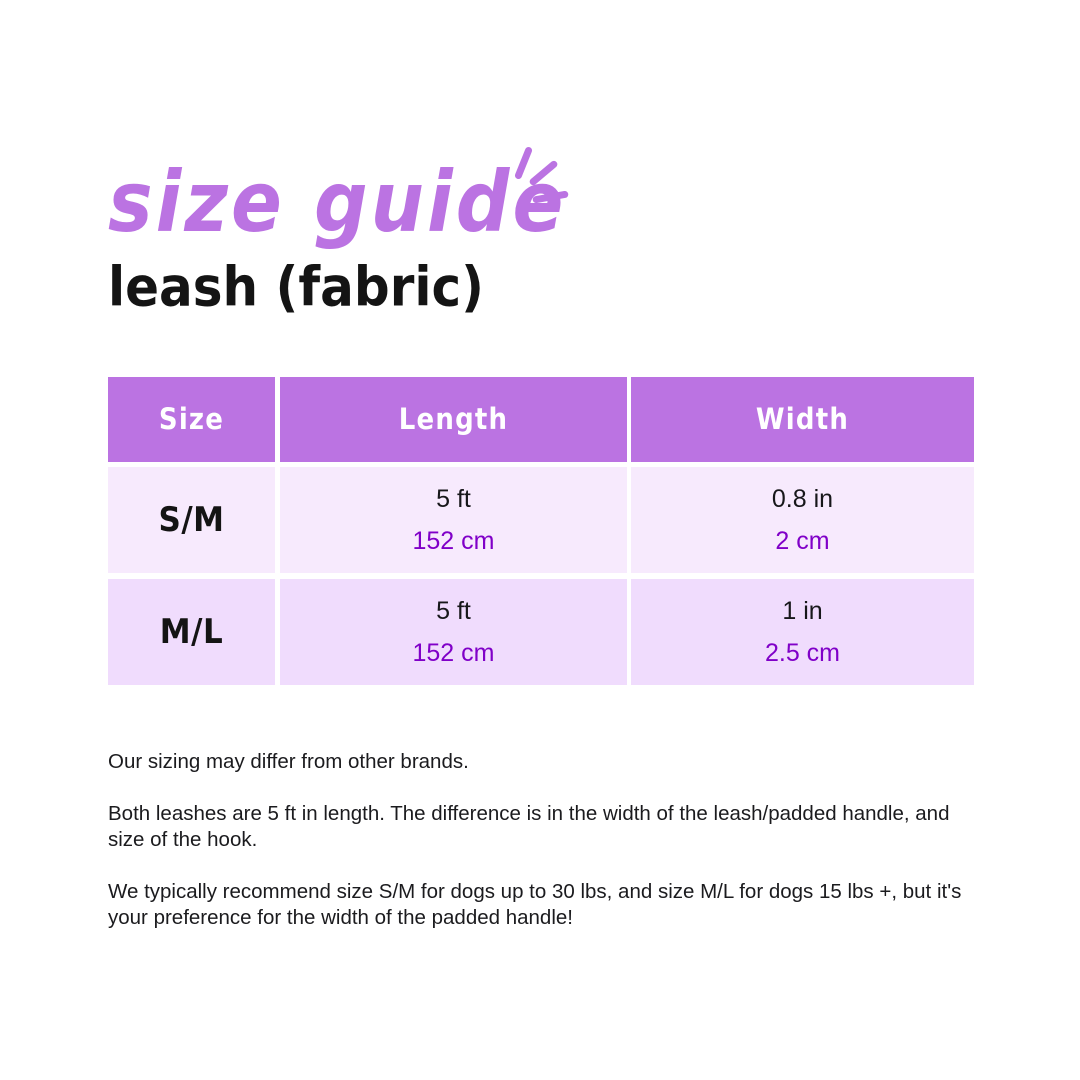 The width and height of the screenshot is (1080, 1080). I want to click on table-header-cell-size: Size, so click(191, 419).